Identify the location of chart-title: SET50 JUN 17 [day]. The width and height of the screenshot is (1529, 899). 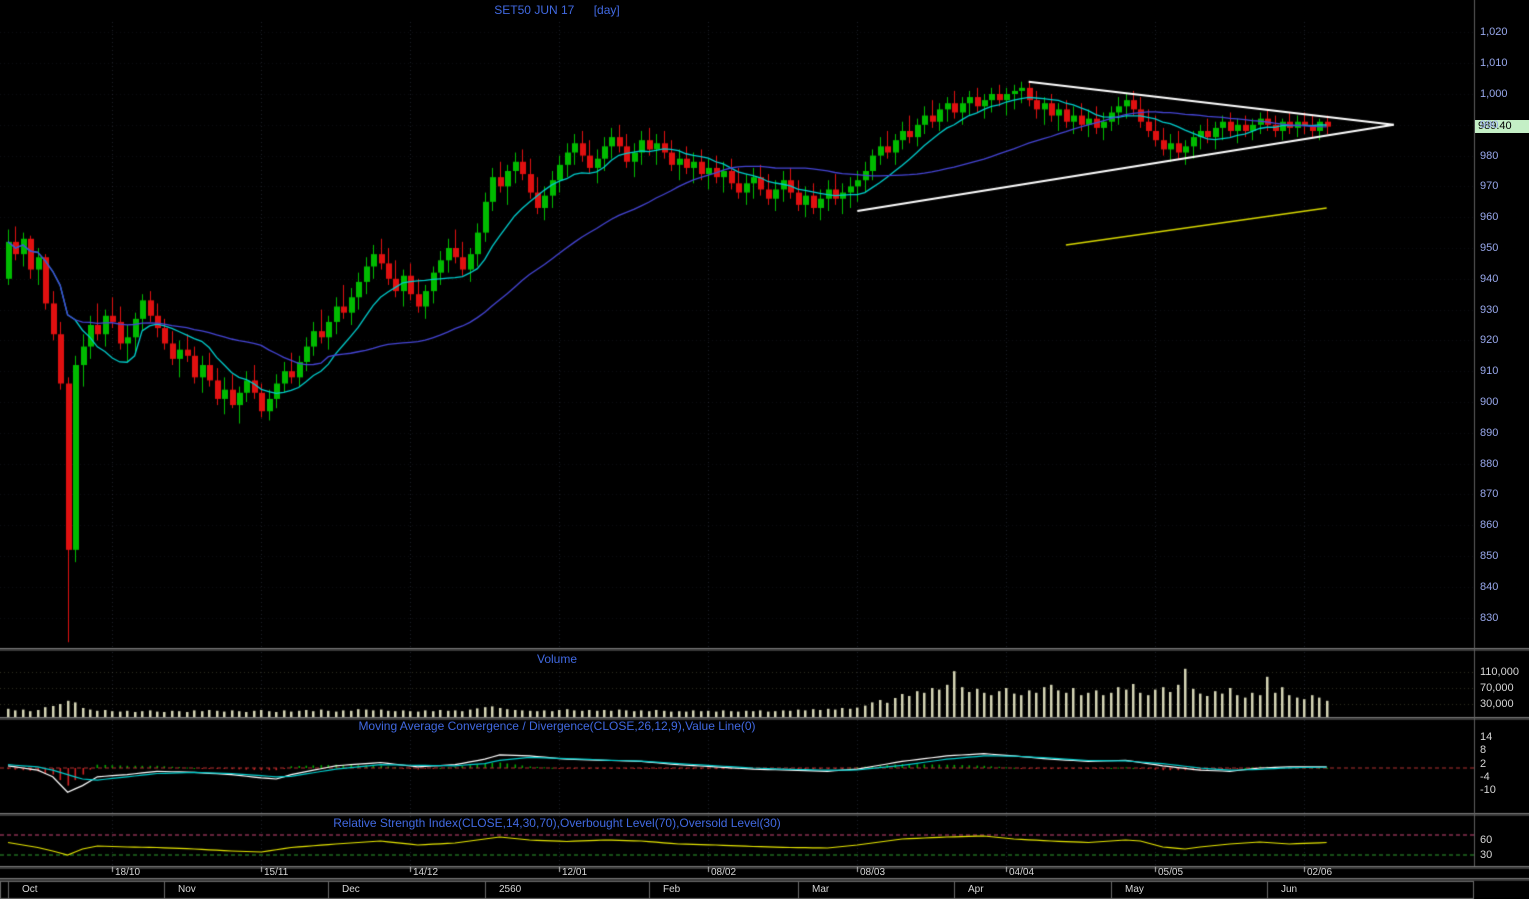
(557, 10).